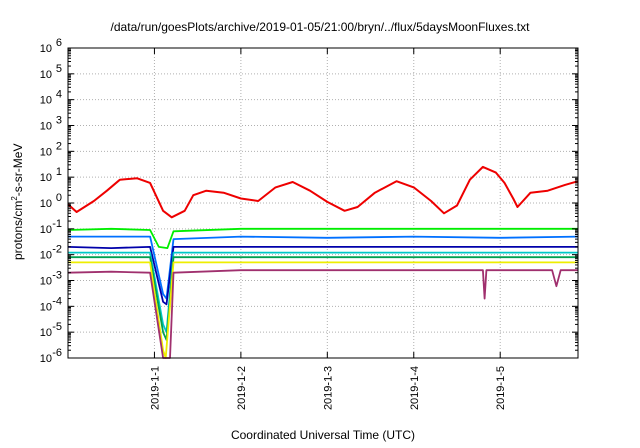 The image size is (640, 448). I want to click on y-tick-label-exponent: -6, so click(57, 353).